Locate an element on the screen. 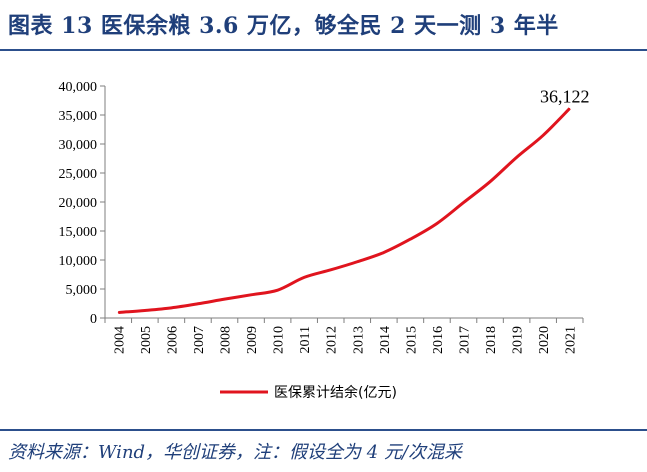  y-tick-label: 30,000 is located at coordinates (78, 145).